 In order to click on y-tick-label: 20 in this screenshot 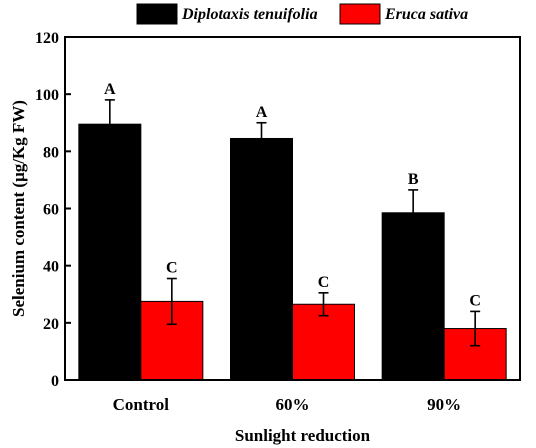, I will do `click(51, 324)`.